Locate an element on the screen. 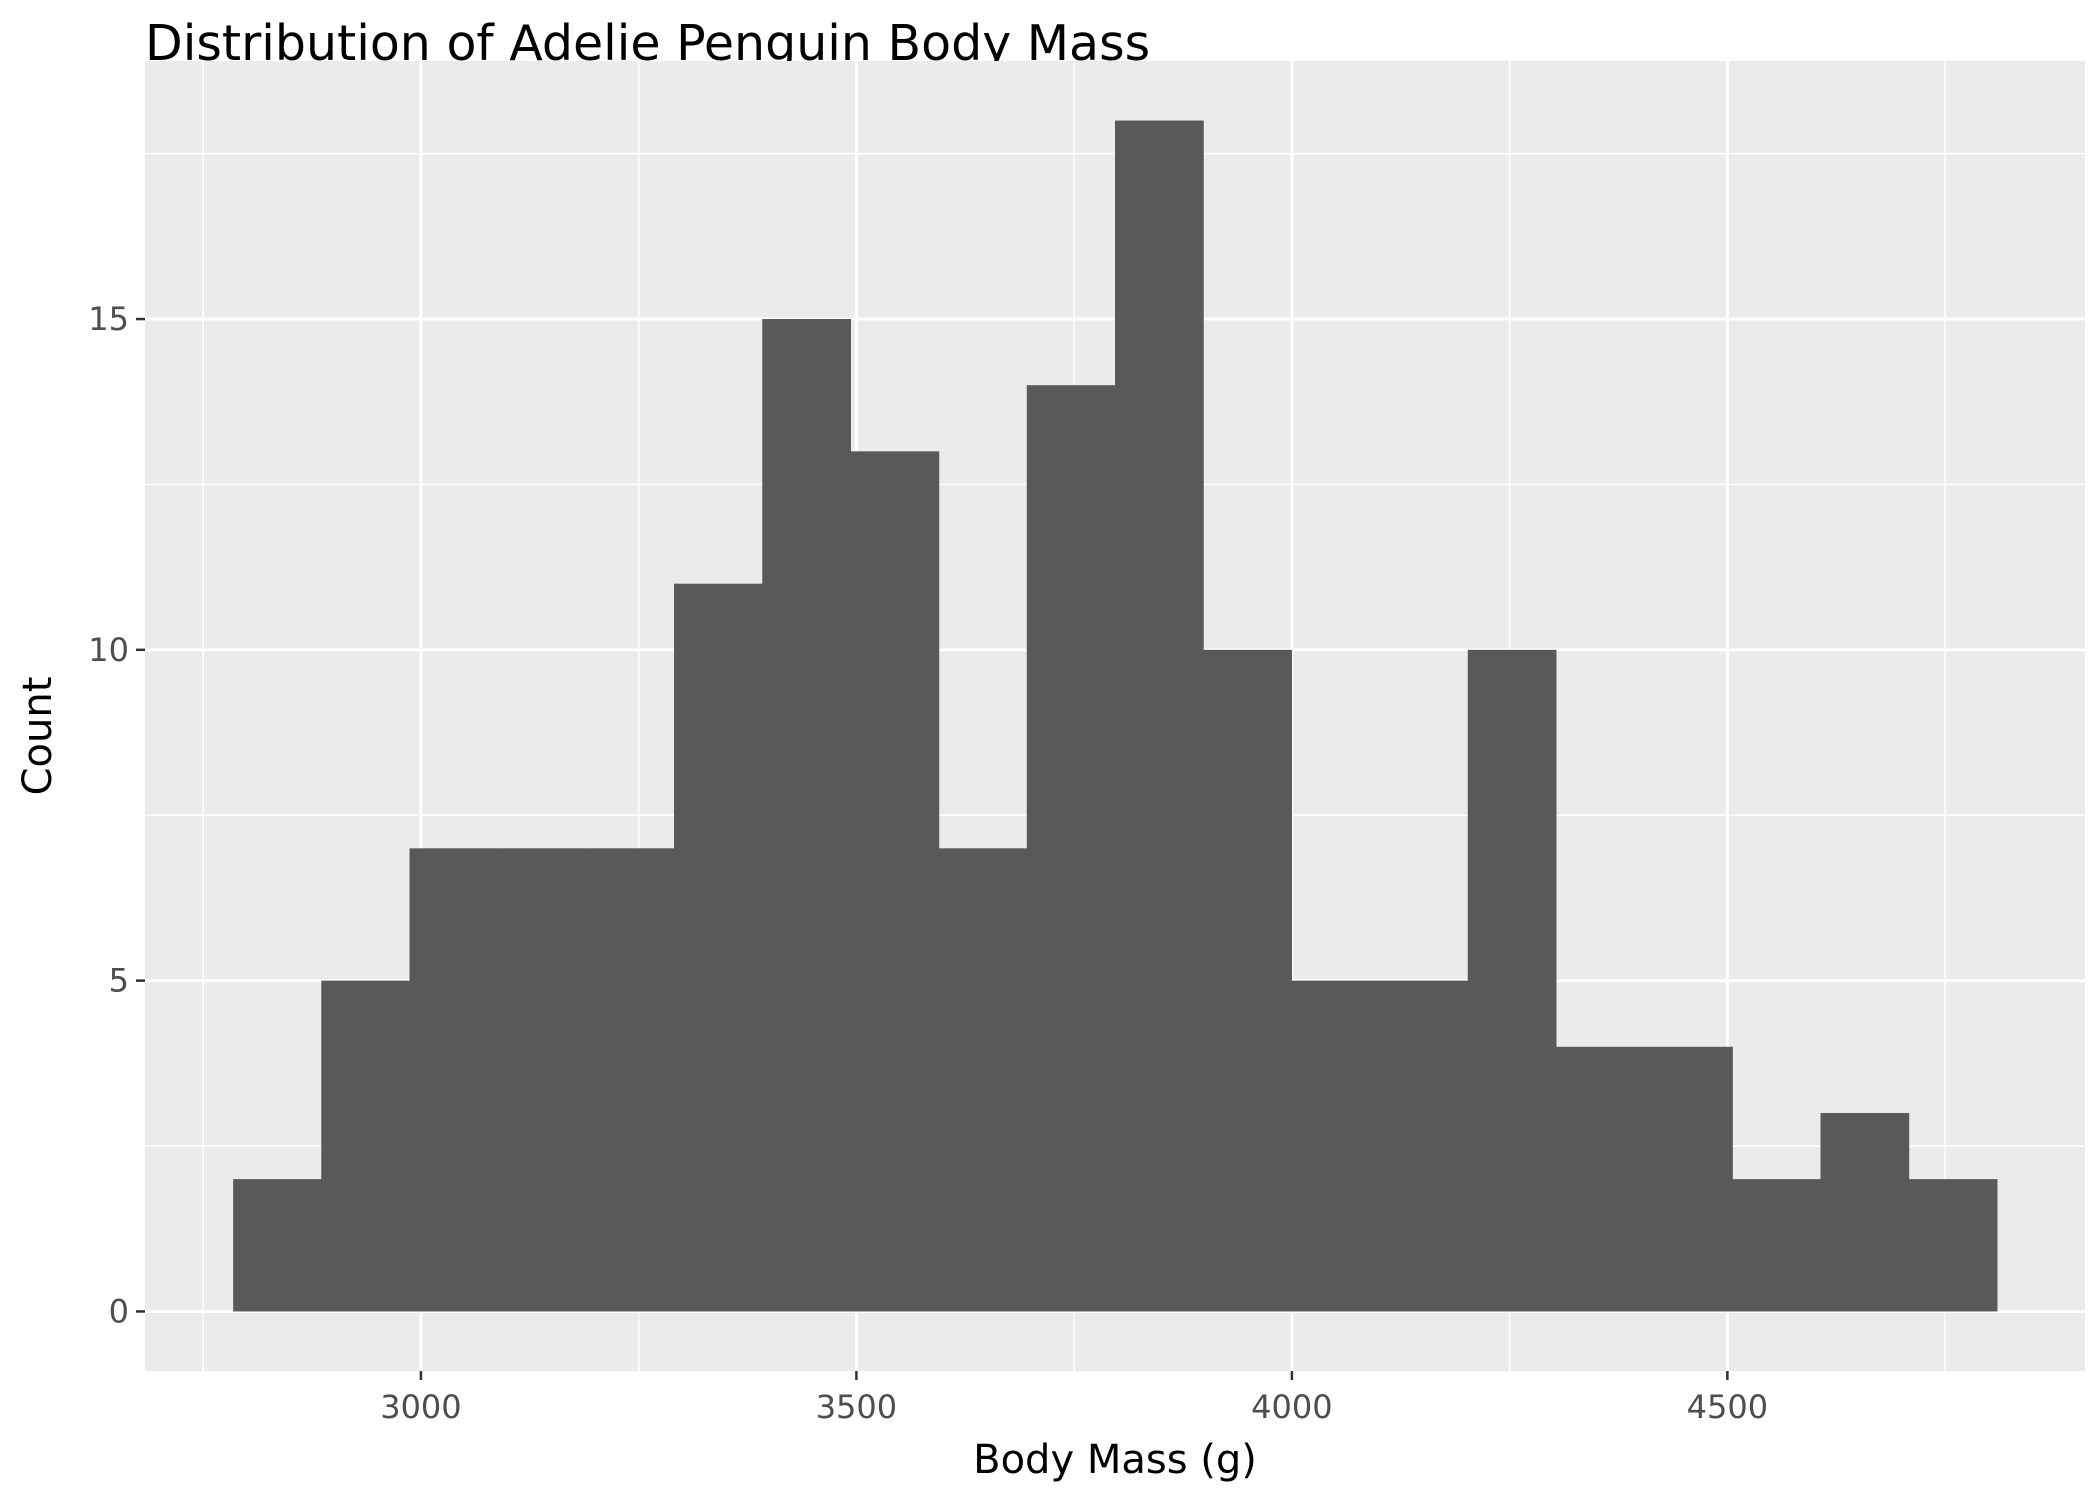  y-tick-label: 5 is located at coordinates (119, 981).